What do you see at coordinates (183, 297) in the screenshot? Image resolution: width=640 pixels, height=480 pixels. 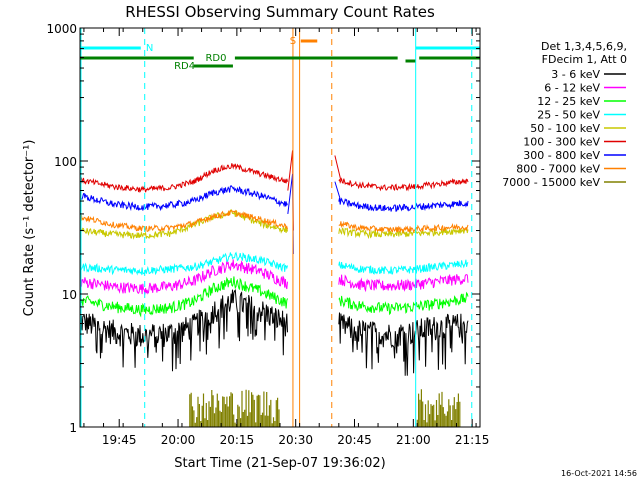 I see `series-2-pre` at bounding box center [183, 297].